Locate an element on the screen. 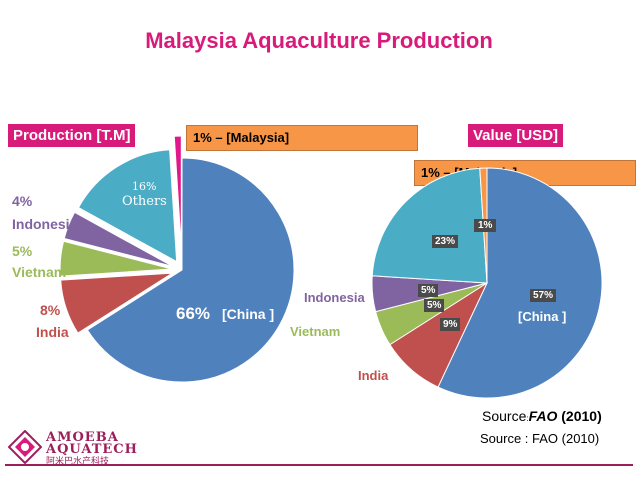  right-malaysia-pct: 1% is located at coordinates (485, 225).